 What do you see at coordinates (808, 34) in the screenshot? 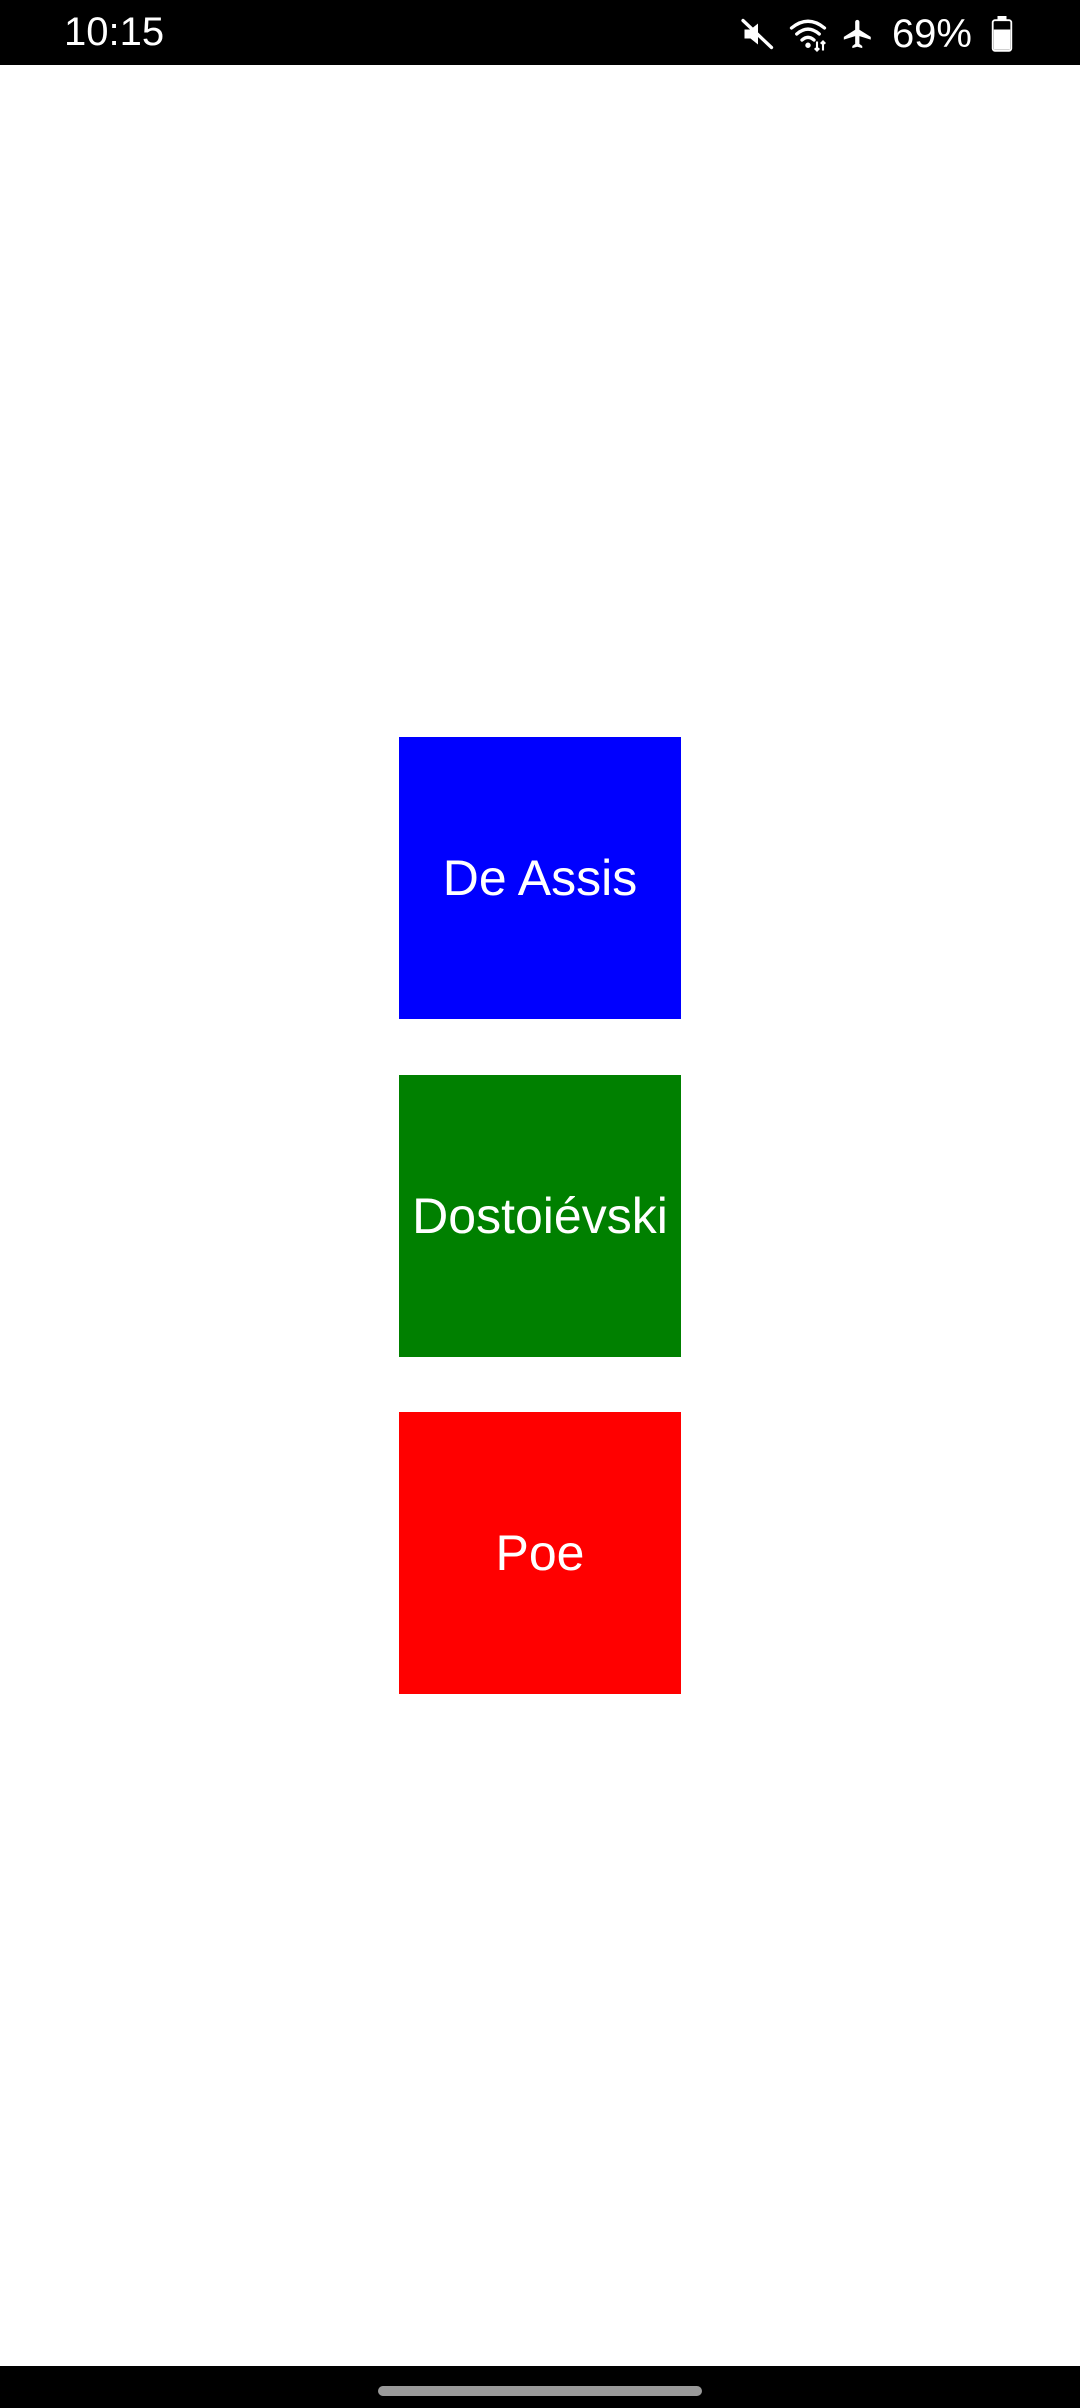
I see `wifi-icon` at bounding box center [808, 34].